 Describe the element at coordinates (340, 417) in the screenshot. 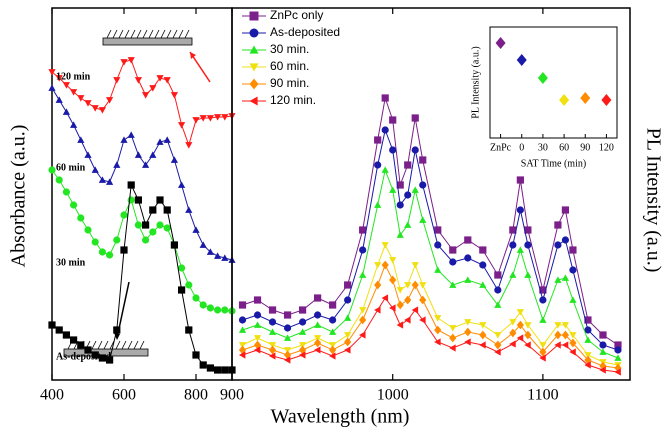

I see `x-axis-title: Wavelength (nm)` at that location.